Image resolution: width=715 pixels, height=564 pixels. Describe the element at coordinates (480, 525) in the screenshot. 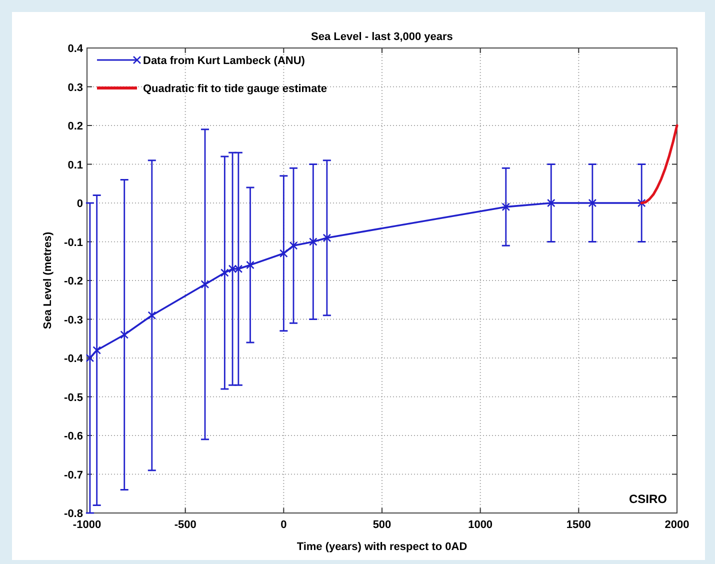

I see `x-tick-label: 1000` at that location.